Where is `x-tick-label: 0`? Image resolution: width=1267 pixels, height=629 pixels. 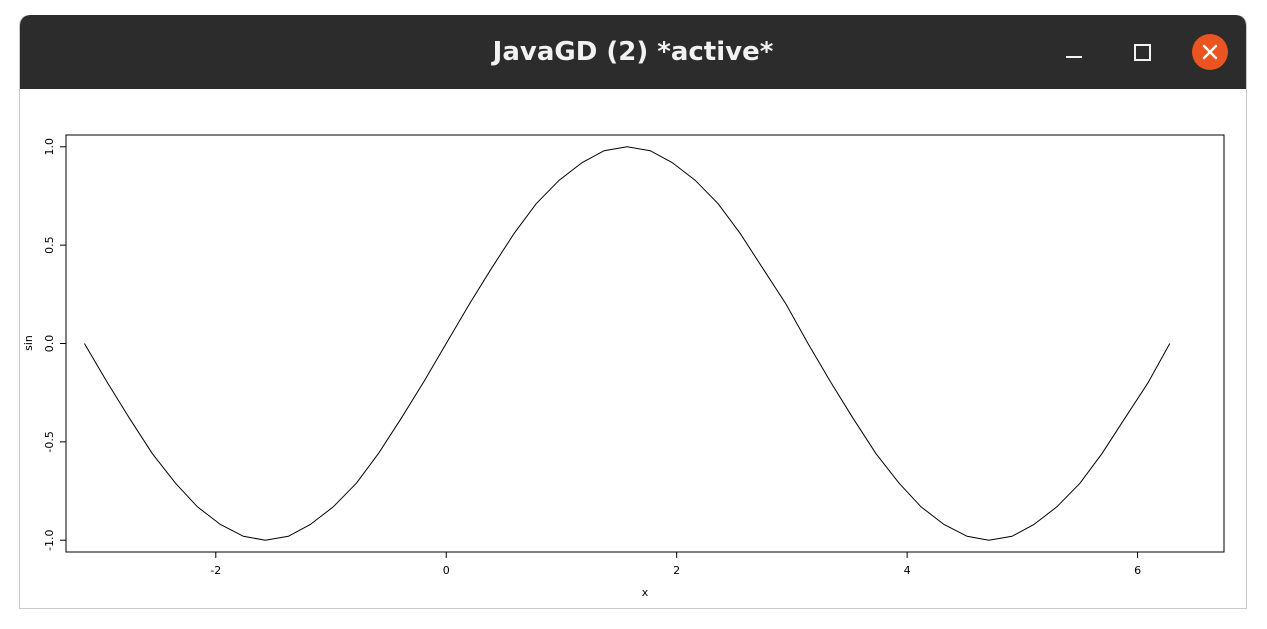 x-tick-label: 0 is located at coordinates (446, 570).